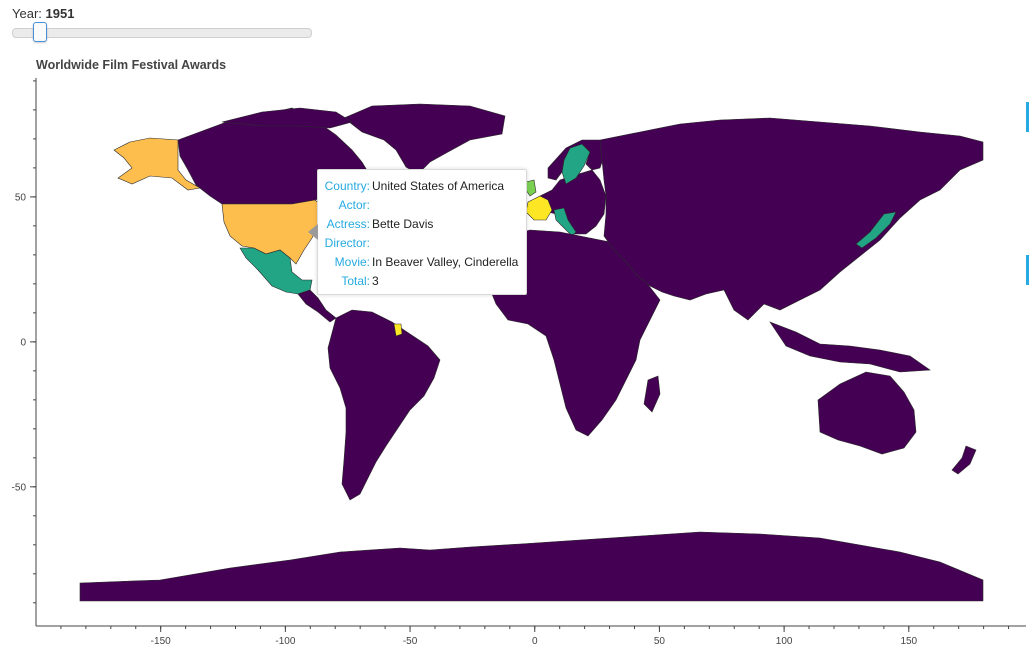 The width and height of the screenshot is (1030, 670). I want to click on x-tick-label: -100, so click(285, 641).